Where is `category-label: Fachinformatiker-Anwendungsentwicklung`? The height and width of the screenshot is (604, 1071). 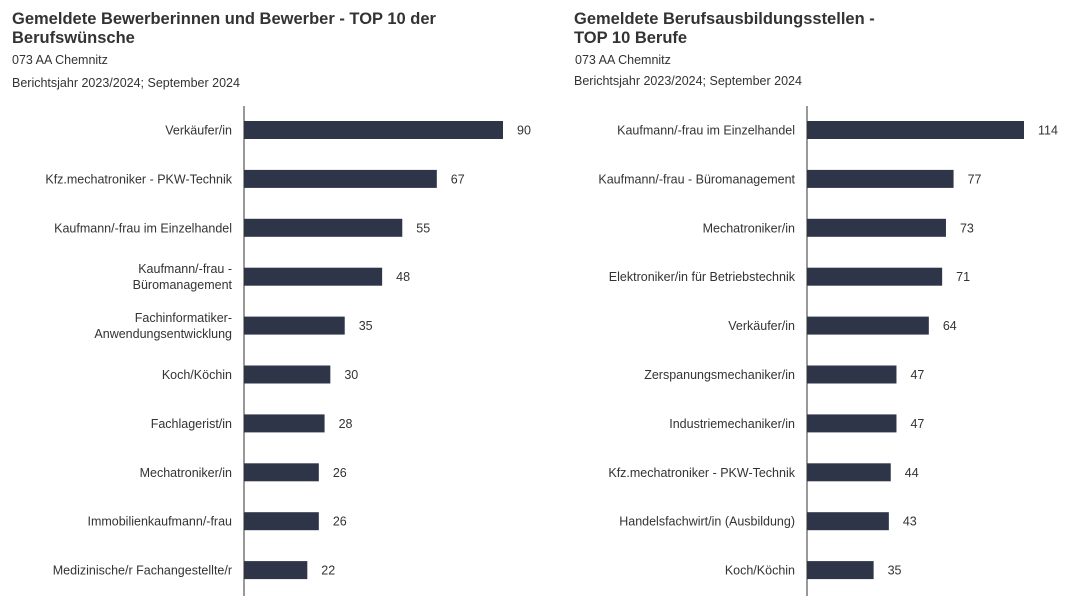
category-label: Fachinformatiker-Anwendungsentwicklung is located at coordinates (163, 326).